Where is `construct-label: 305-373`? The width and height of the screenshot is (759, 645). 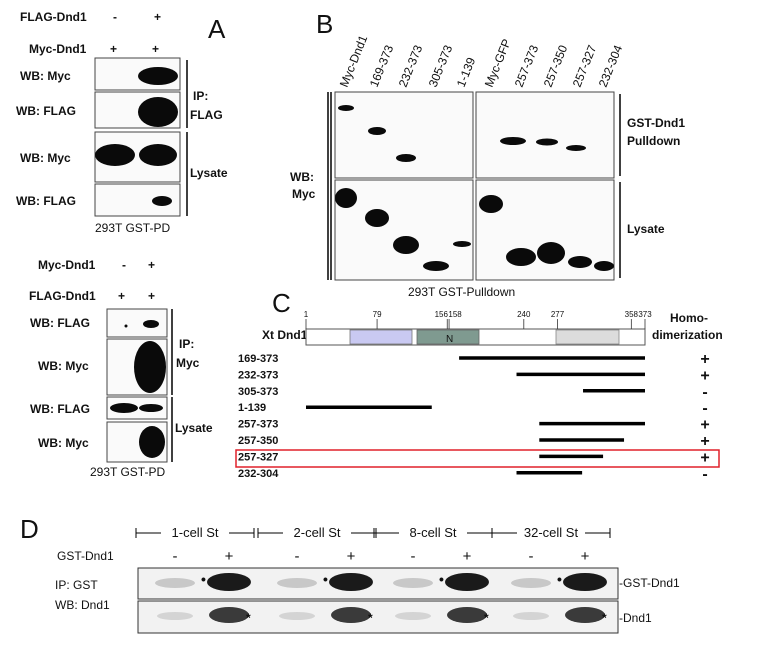 construct-label: 305-373 is located at coordinates (258, 392).